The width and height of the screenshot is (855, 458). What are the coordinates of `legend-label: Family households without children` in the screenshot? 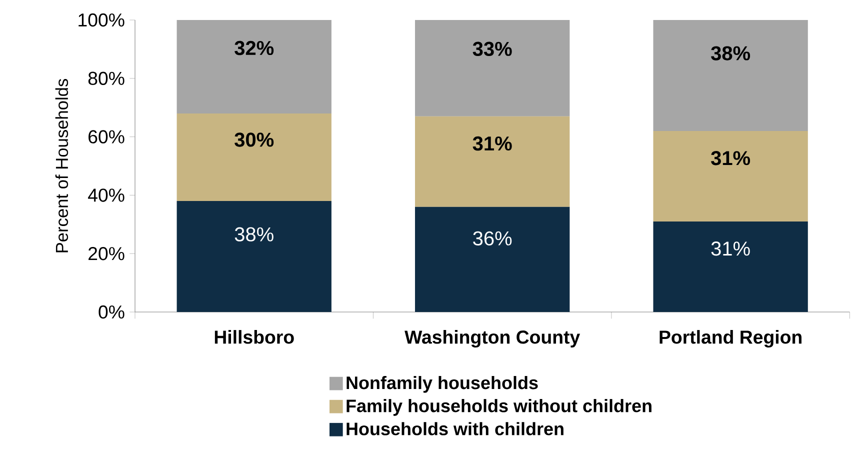 It's located at (499, 407).